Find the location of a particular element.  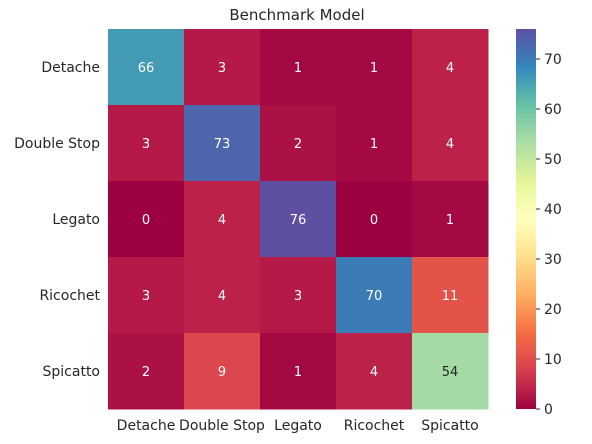

cell-value-label: 70 is located at coordinates (374, 296).